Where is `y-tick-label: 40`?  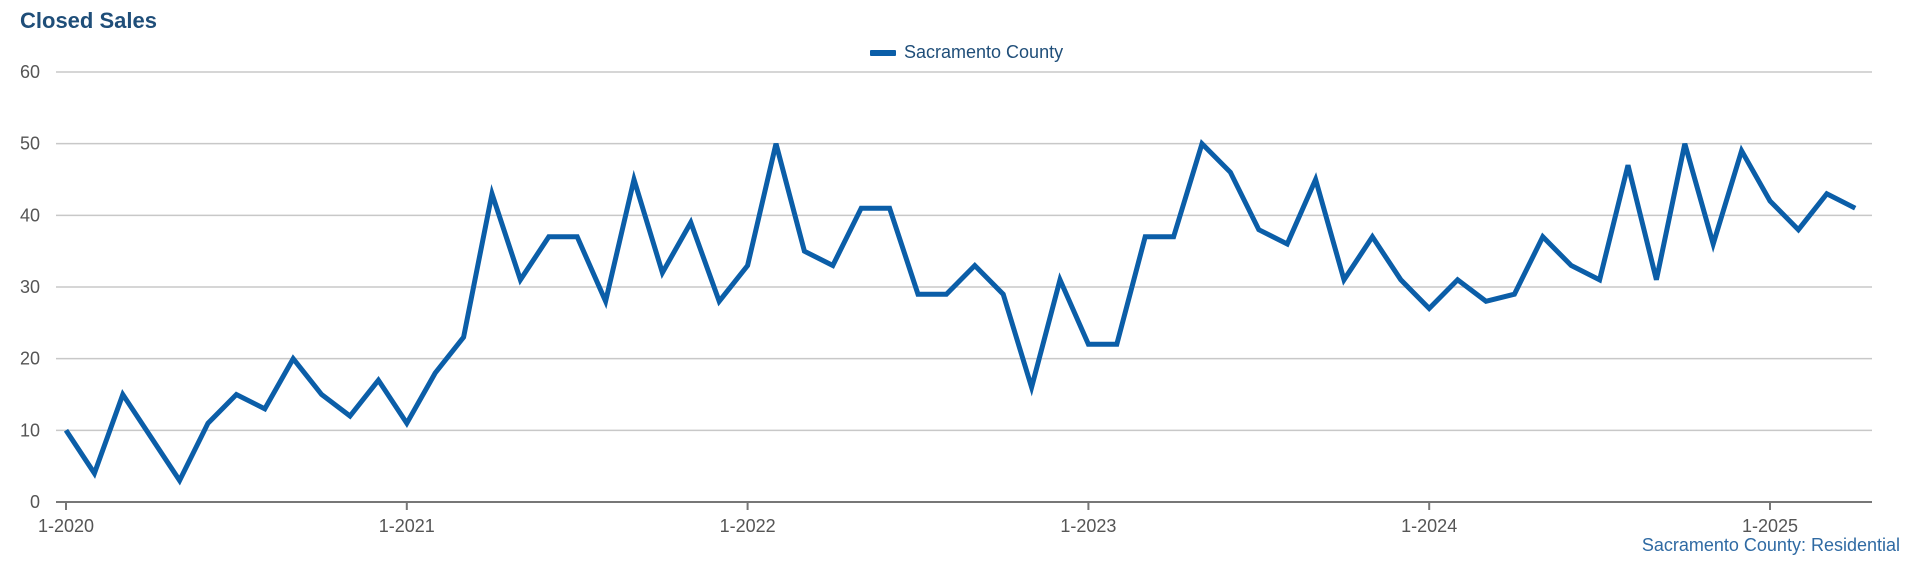 y-tick-label: 40 is located at coordinates (30, 215).